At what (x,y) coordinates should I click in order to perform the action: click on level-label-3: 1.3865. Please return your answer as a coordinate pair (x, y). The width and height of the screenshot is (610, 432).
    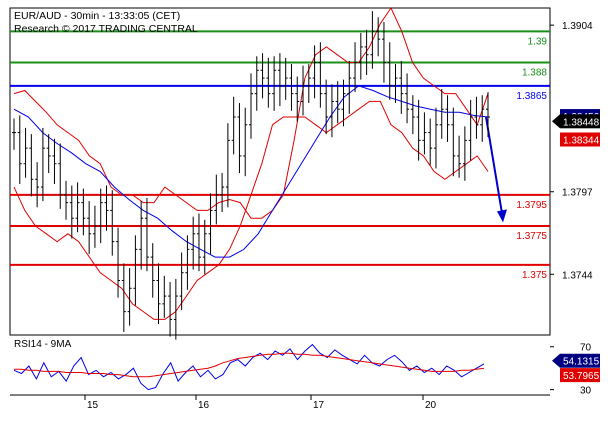
    Looking at the image, I should click on (531, 96).